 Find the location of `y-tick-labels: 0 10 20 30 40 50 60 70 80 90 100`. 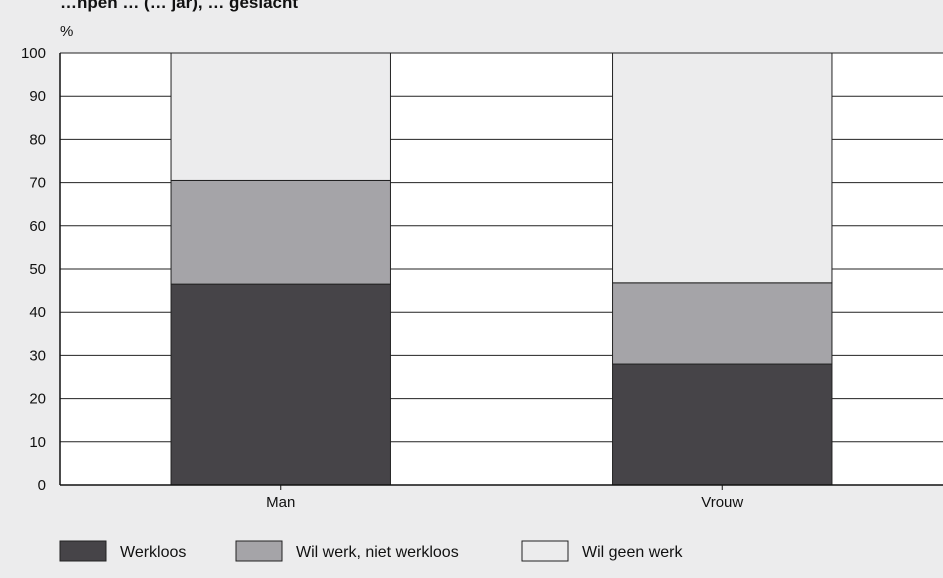

y-tick-labels: 0 10 20 30 40 50 60 70 80 90 100 is located at coordinates (33, 269).